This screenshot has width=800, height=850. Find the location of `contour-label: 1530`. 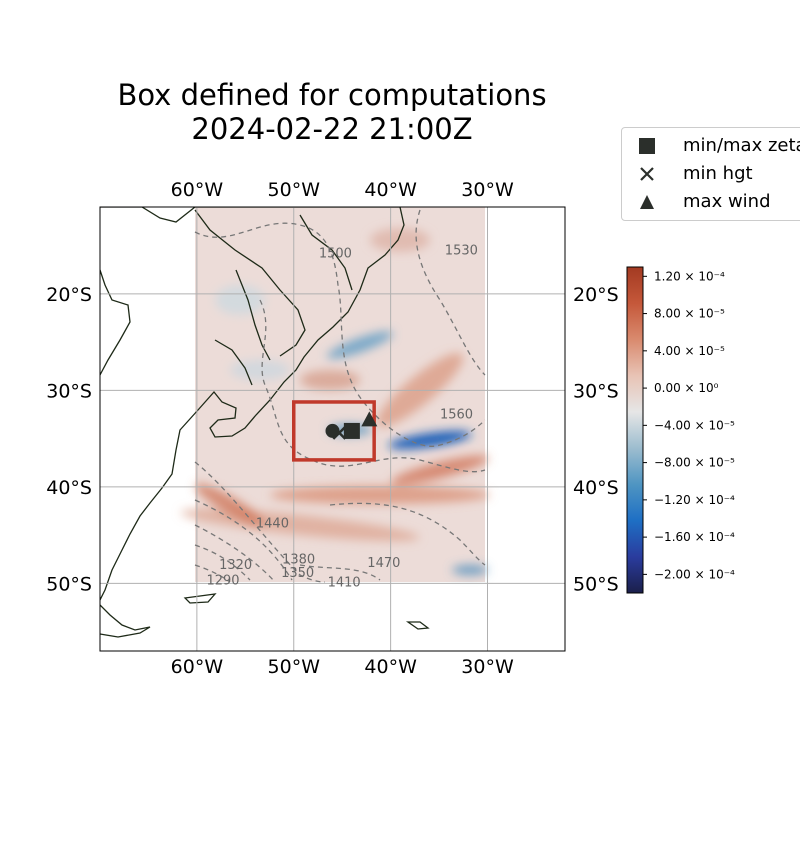

contour-label: 1530 is located at coordinates (461, 250).